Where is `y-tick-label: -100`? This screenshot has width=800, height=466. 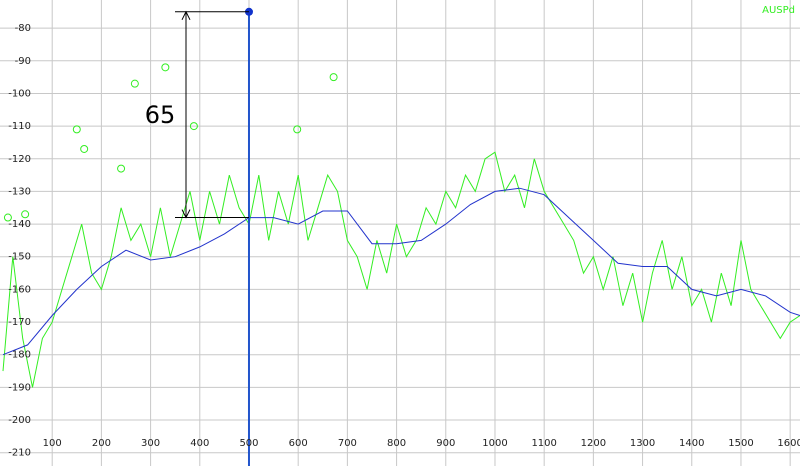
y-tick-label: -100 is located at coordinates (19, 93).